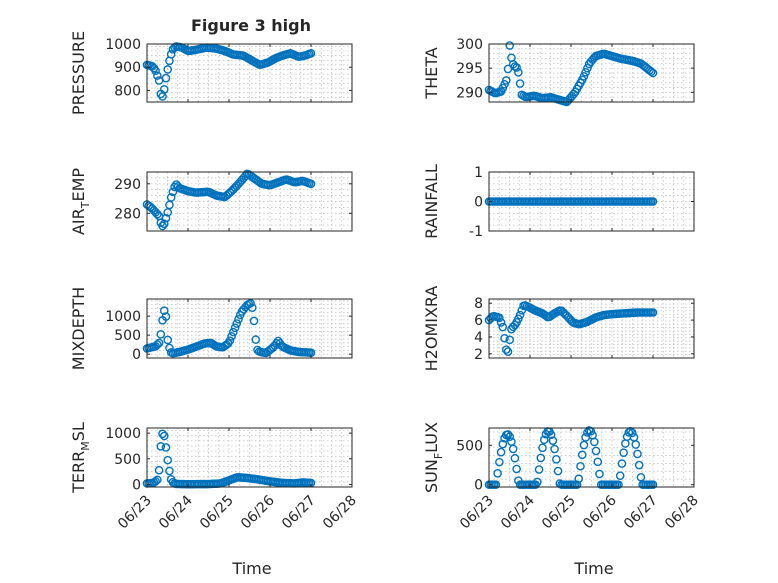 Image resolution: width=778 pixels, height=583 pixels. Describe the element at coordinates (593, 568) in the screenshot. I see `x-axis-label-right: Time` at that location.